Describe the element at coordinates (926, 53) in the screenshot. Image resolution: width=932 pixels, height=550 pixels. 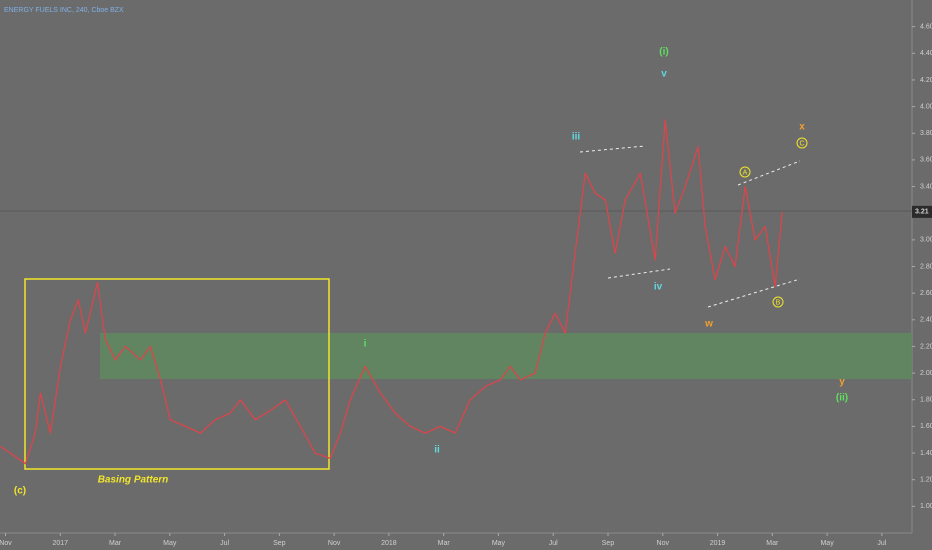
I see `y-tick-label: 4.40` at that location.